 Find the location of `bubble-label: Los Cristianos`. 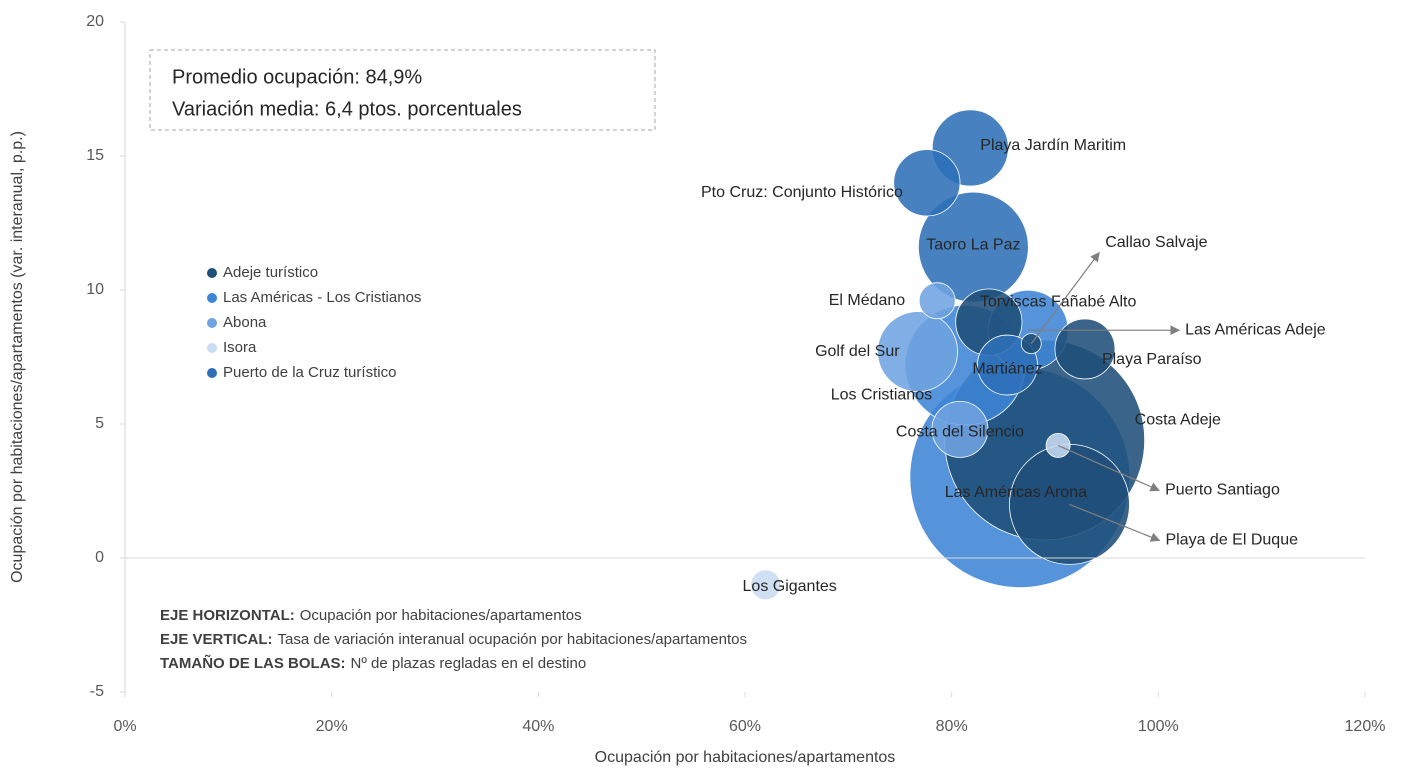

bubble-label: Los Cristianos is located at coordinates (881, 394).